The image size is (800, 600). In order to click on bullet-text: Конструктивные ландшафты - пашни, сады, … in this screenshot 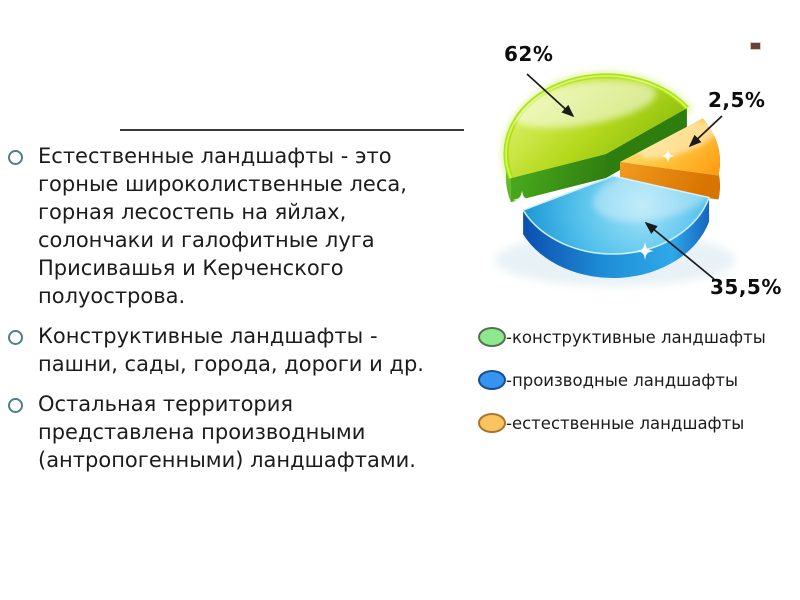, I will do `click(231, 350)`.